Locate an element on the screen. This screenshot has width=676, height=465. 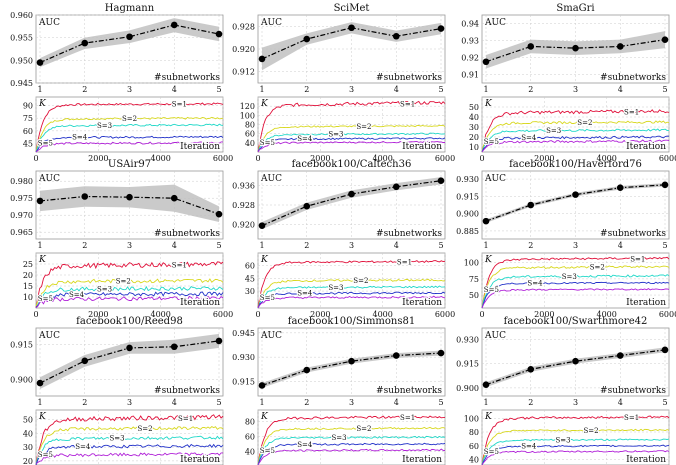
k-series-1-label: S=1 is located at coordinates (637, 259).